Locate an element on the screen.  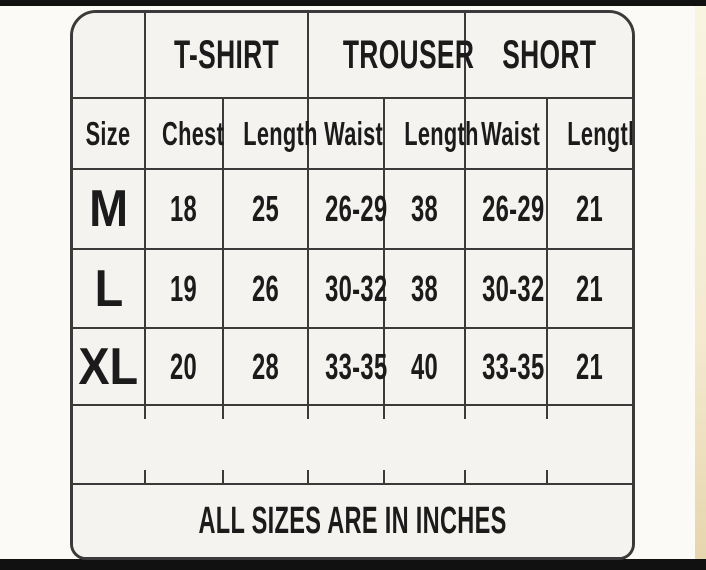
cell-m-trouser-waist: 26-29 is located at coordinates (347, 209).